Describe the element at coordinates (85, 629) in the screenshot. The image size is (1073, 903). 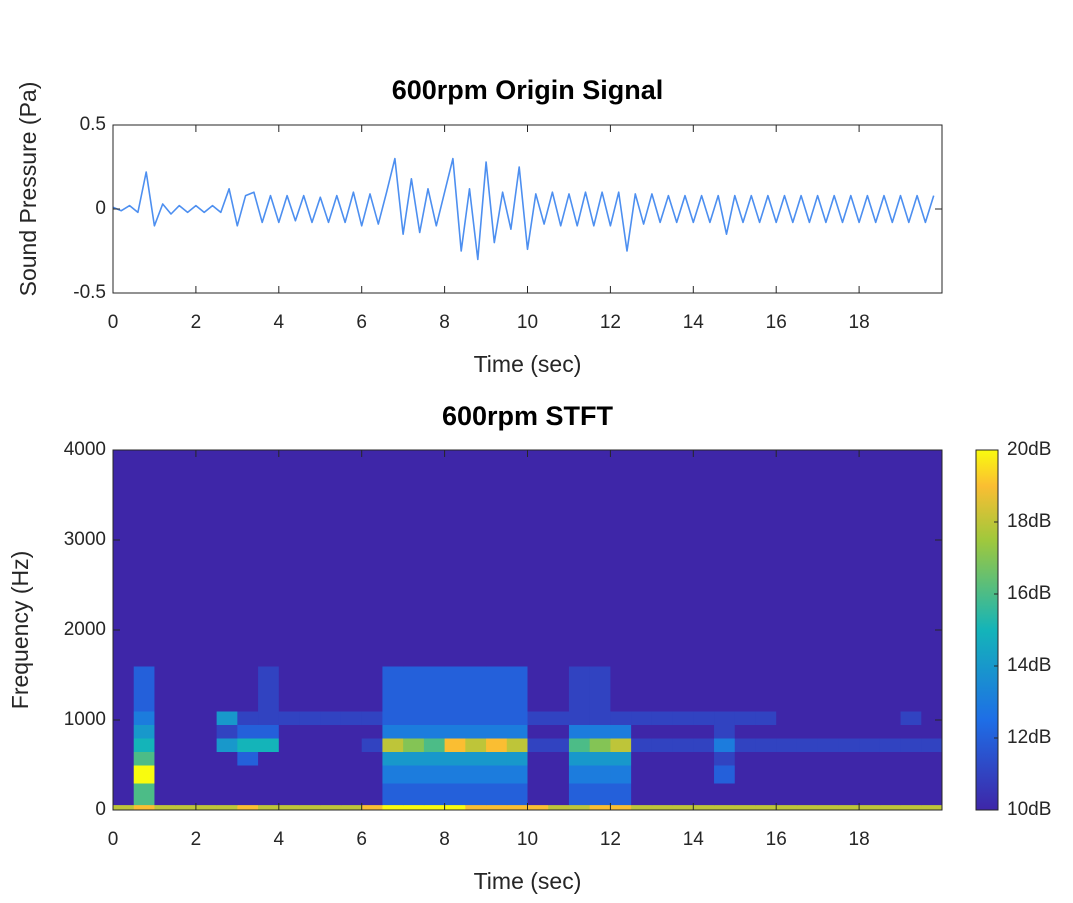
I see `y-tick-label: 2000` at that location.